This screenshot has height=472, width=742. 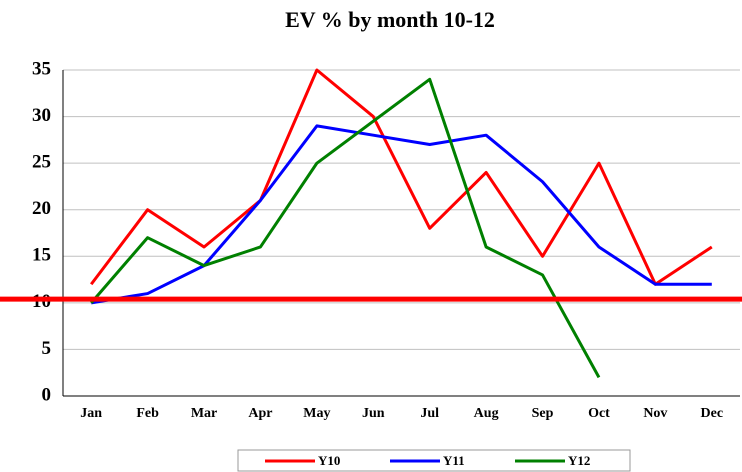 I want to click on x-tick-label: Mar, so click(x=204, y=413).